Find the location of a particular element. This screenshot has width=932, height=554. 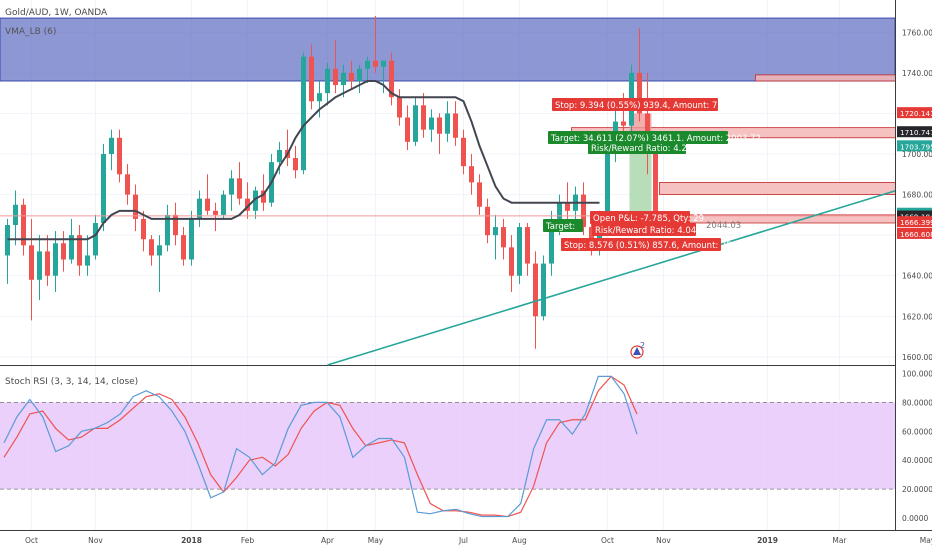

risk-reward-bottom: Risk/Reward Ratio: 4.04 is located at coordinates (644, 229).